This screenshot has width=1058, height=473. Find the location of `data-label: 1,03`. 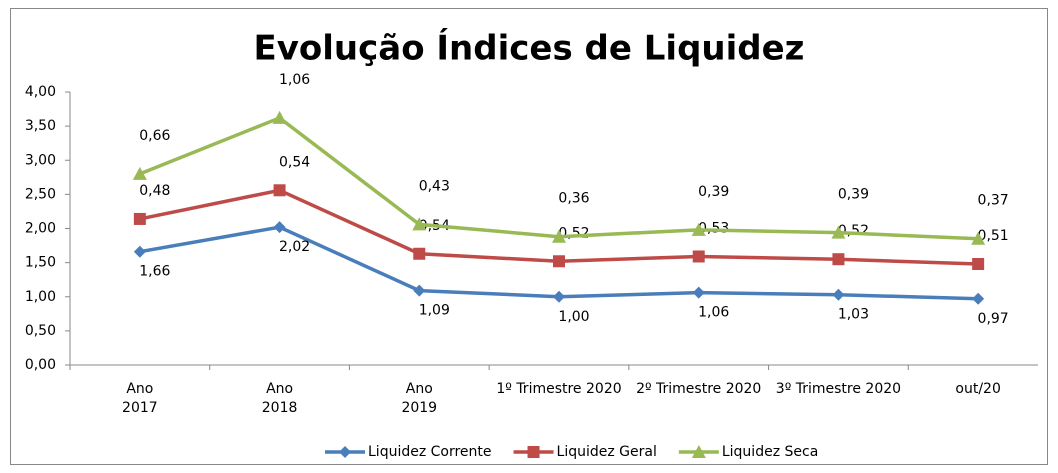

data-label: 1,03 is located at coordinates (853, 315).